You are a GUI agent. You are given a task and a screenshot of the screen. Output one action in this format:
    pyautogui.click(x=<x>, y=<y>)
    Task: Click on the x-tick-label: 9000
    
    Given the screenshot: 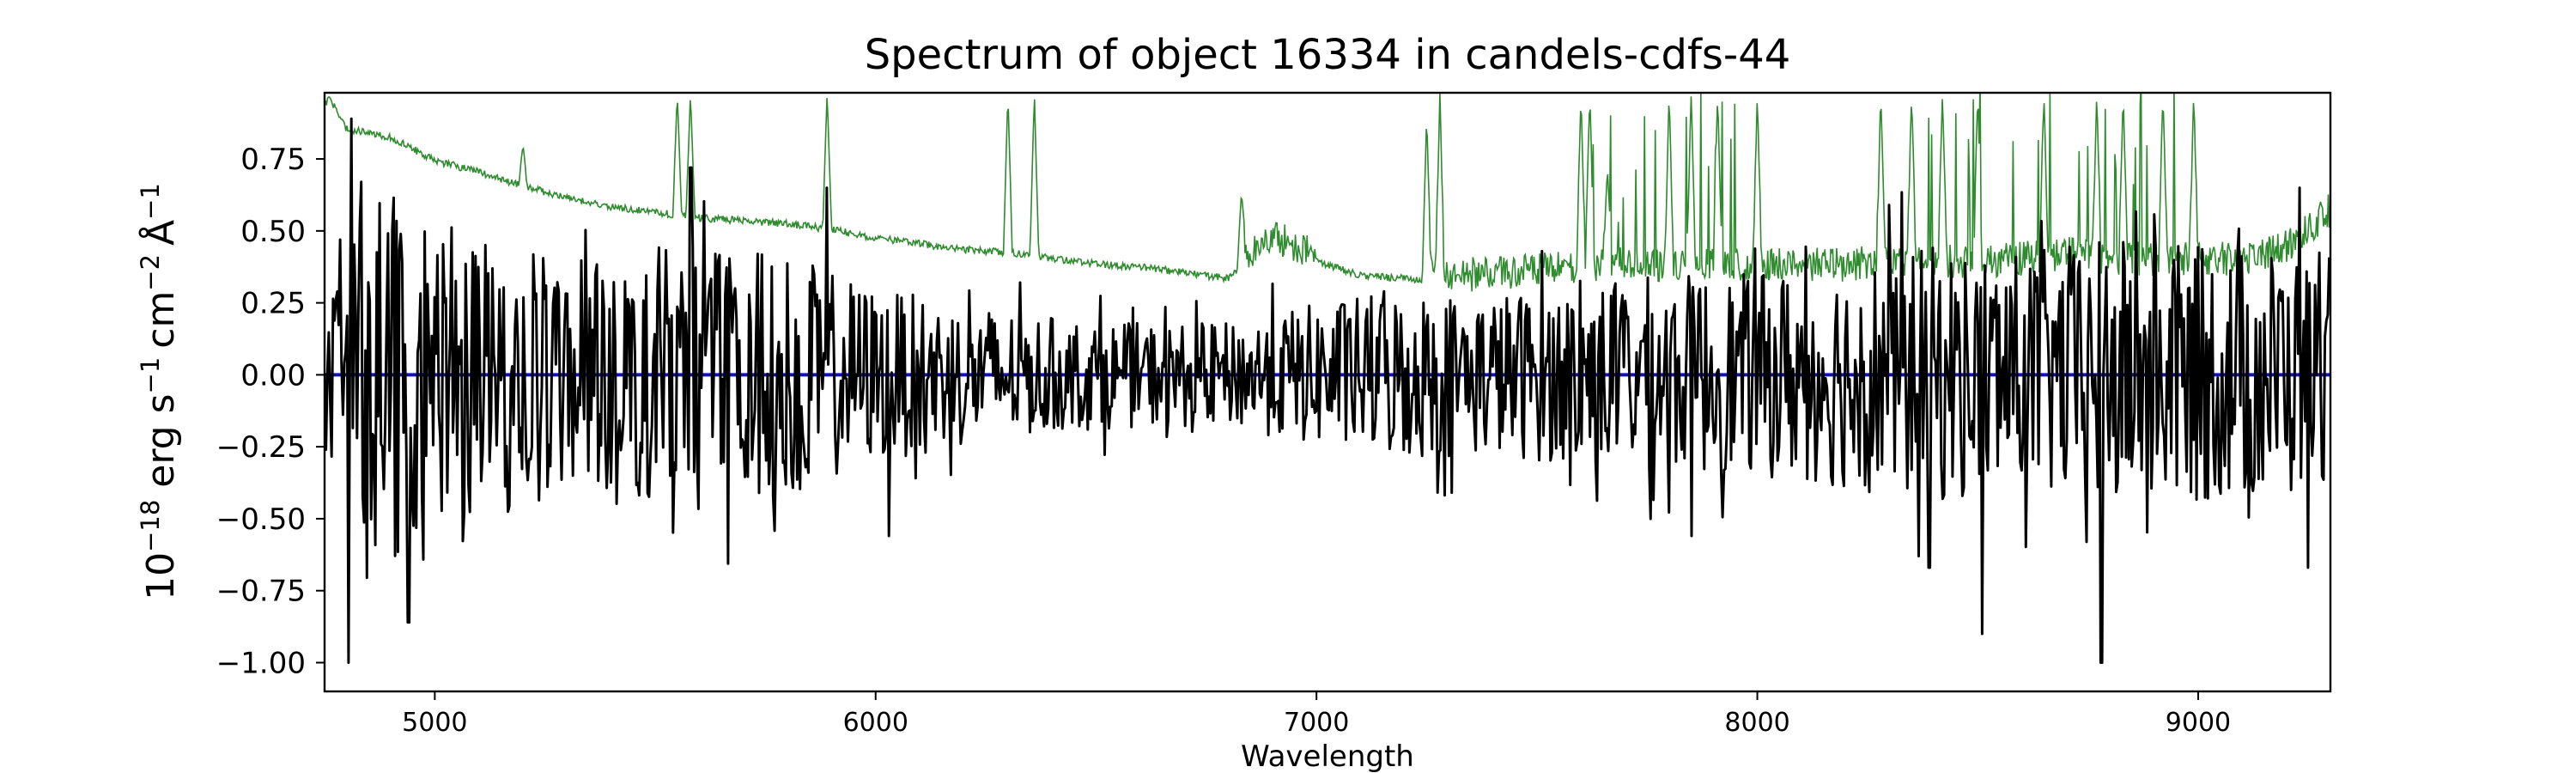 What is the action you would take?
    pyautogui.click(x=2199, y=723)
    